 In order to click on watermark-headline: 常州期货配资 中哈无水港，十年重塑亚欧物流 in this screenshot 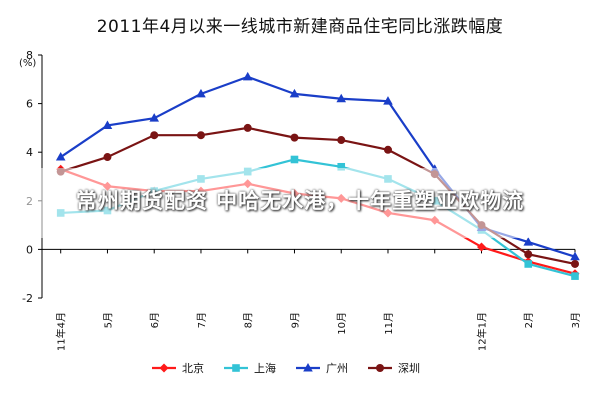, I will do `click(300, 201)`.